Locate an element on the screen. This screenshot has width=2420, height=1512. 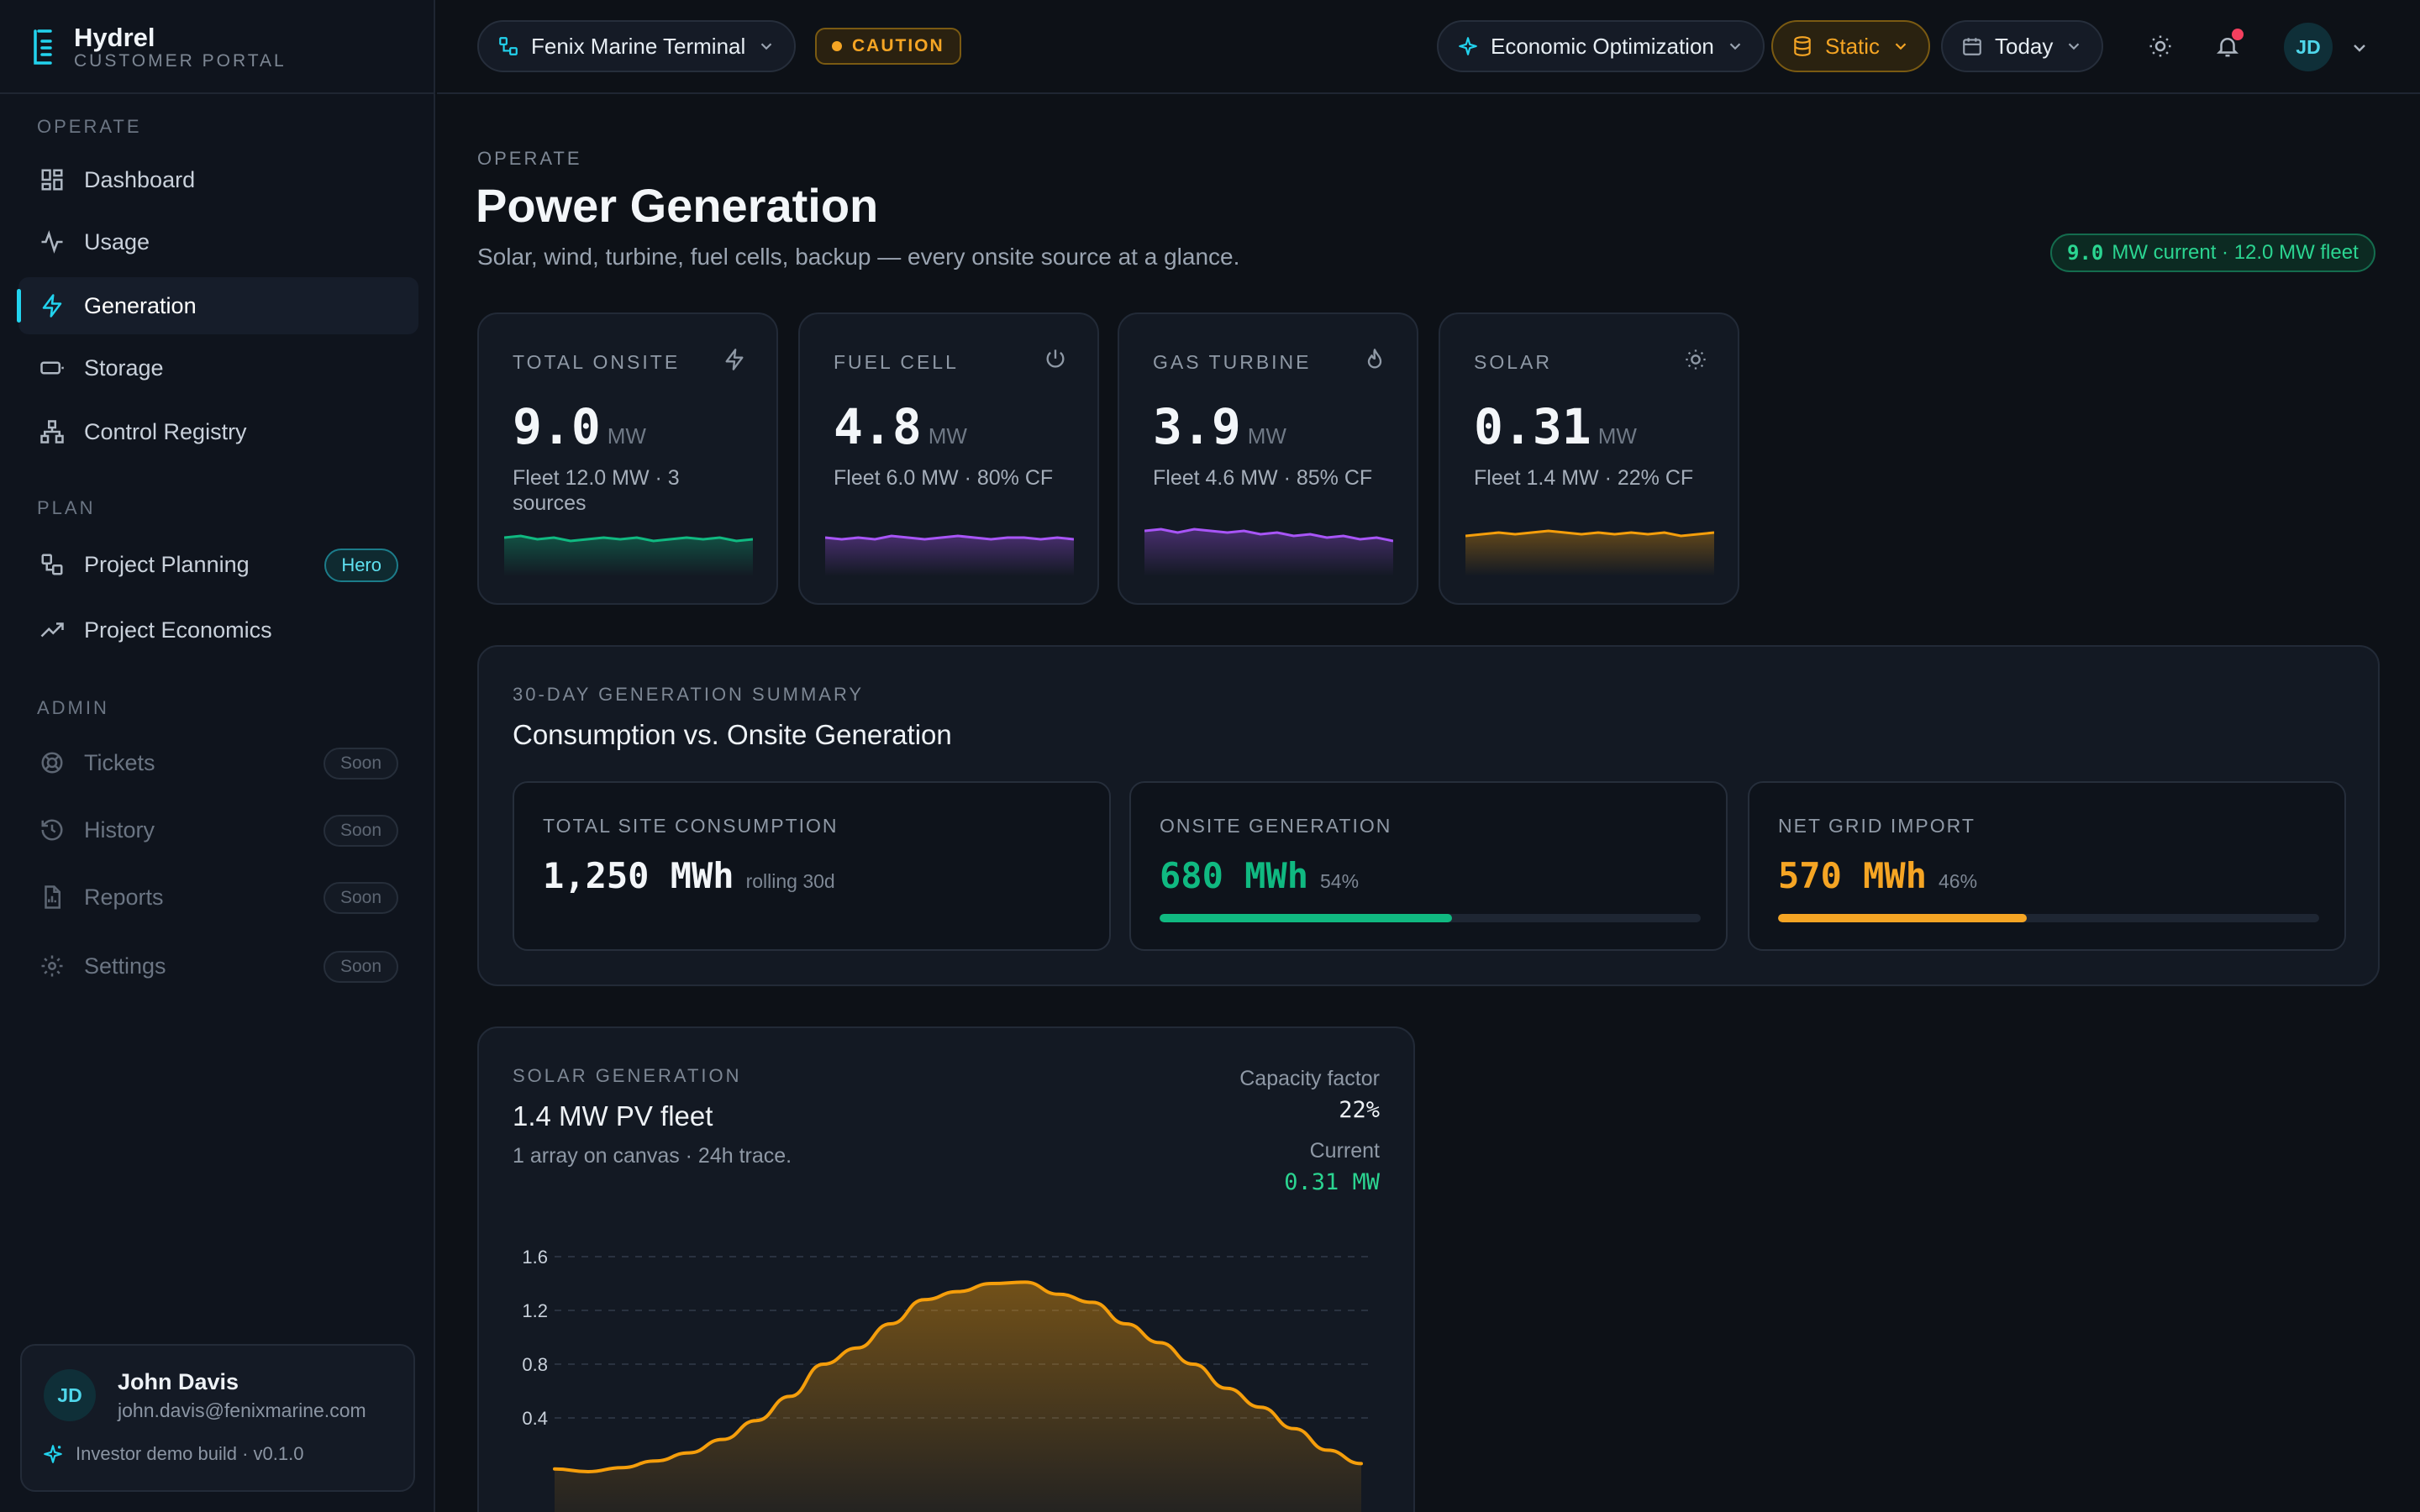
mode-selector: Economic Optimization is located at coordinates (1601, 46).